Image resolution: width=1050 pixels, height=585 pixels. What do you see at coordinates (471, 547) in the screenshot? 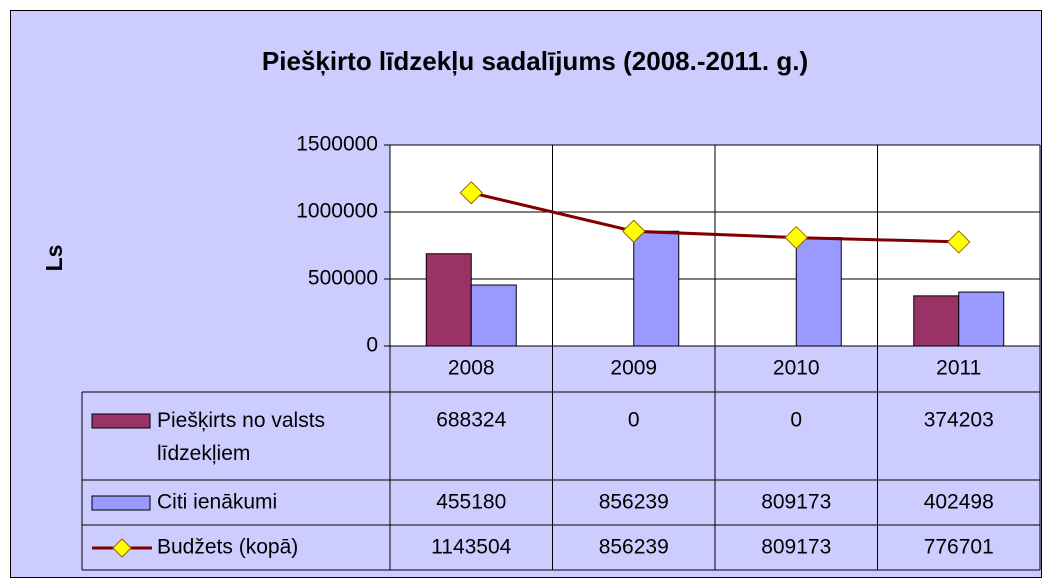
I see `table-value: 1143504` at bounding box center [471, 547].